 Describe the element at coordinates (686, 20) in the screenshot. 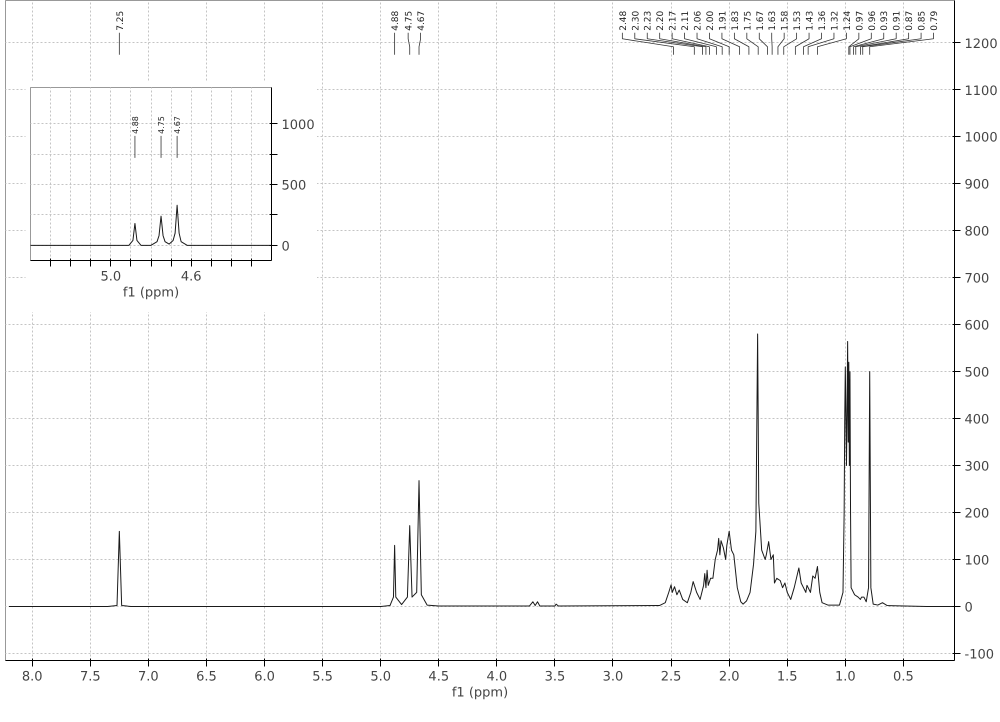

I see `annotation: 2.11` at that location.